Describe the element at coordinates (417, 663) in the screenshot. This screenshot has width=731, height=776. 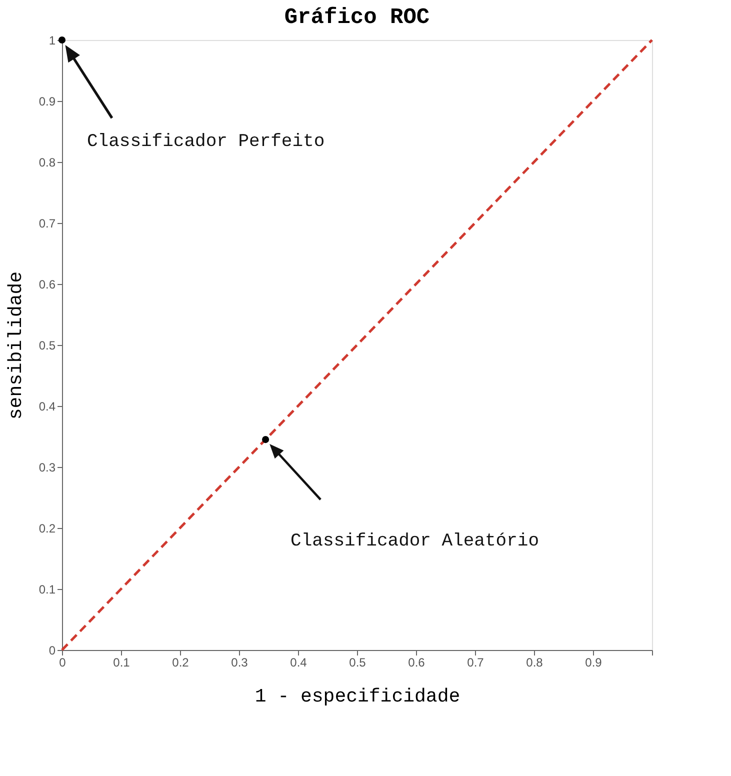
I see `x-tick-label: 0.6` at that location.